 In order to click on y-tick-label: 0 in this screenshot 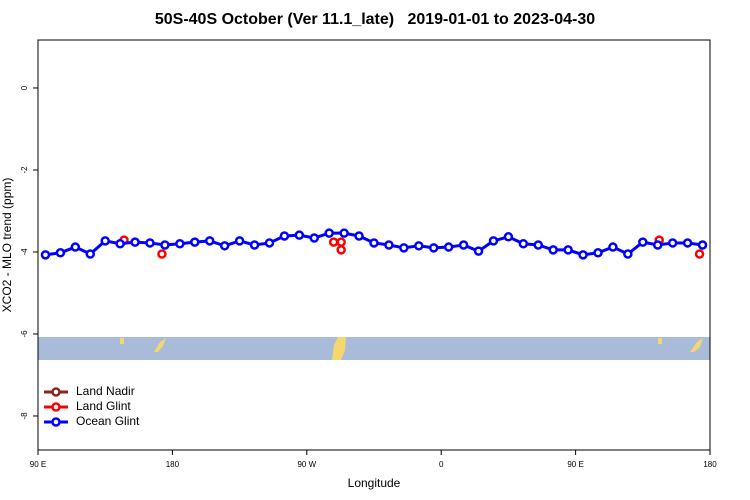, I will do `click(24, 87)`.